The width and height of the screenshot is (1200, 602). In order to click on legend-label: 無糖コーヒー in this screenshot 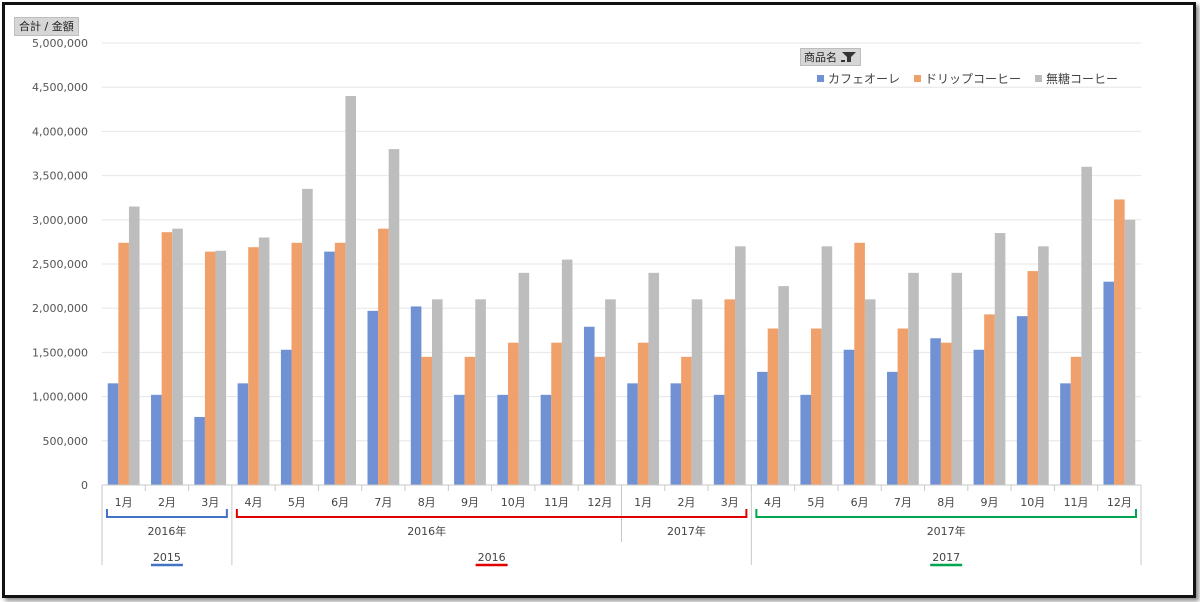, I will do `click(1082, 79)`.